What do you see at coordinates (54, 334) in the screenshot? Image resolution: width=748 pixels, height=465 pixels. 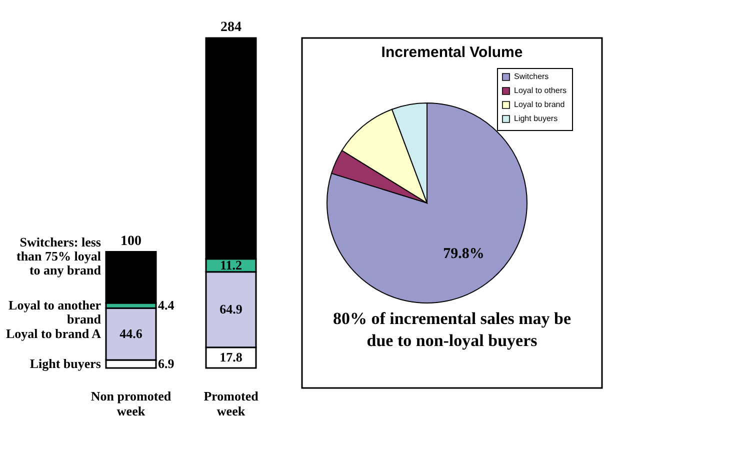 I see `series-label: Loyal to brand A` at bounding box center [54, 334].